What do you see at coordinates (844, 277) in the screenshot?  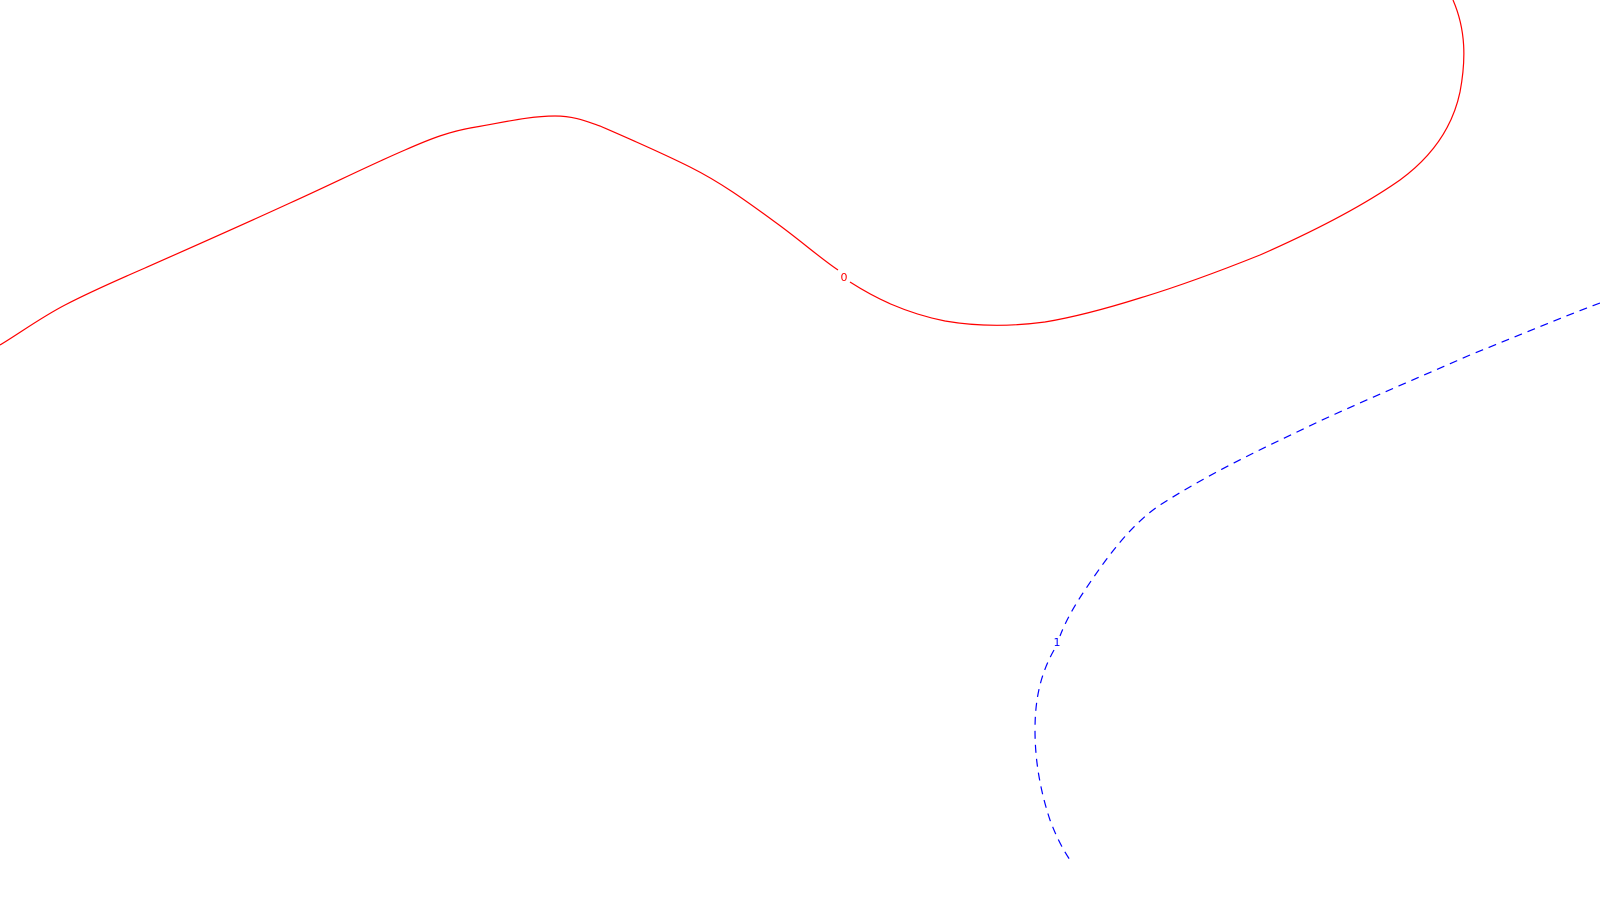 I see `contour-label-0: 0` at bounding box center [844, 277].